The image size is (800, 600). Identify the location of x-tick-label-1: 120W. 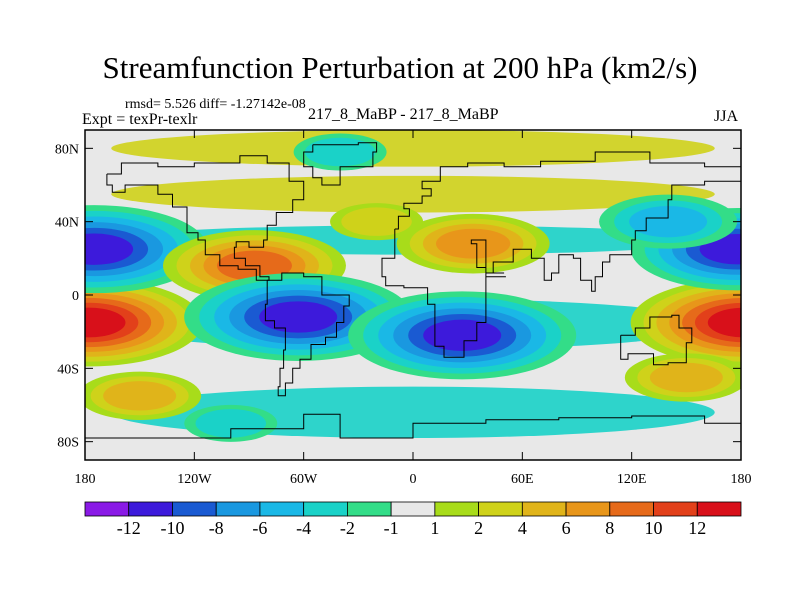
(194, 479).